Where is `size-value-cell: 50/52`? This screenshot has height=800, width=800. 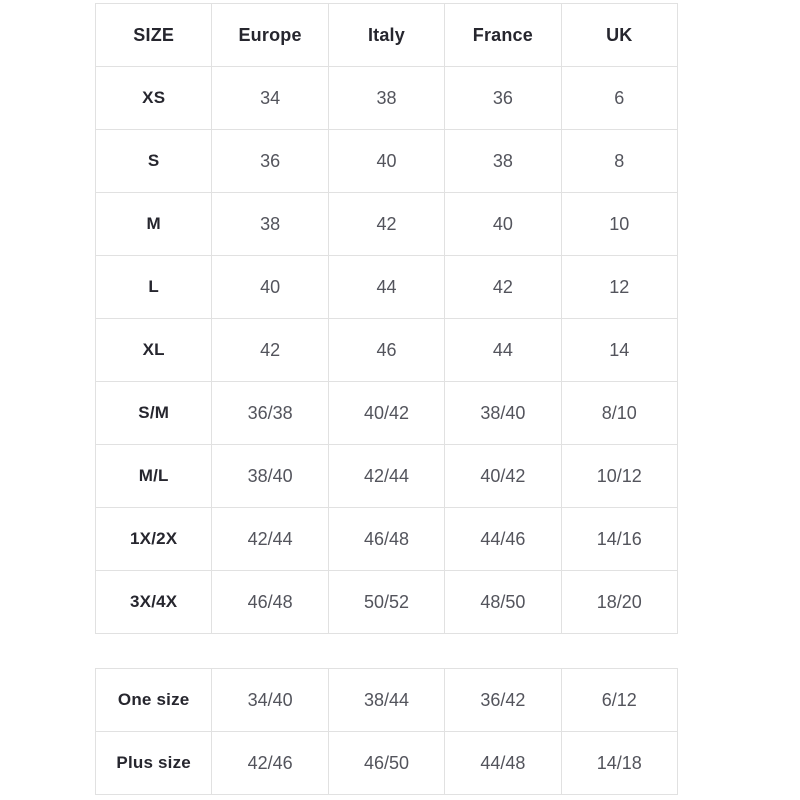
size-value-cell: 50/52 is located at coordinates (386, 602).